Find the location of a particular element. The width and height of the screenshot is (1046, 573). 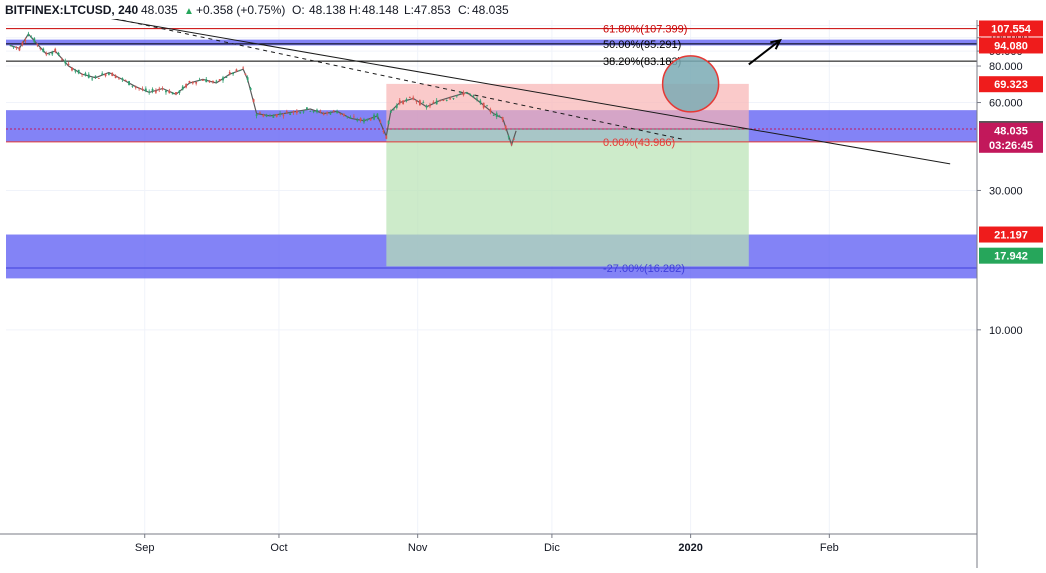

fib-label: -27.00%(16.282) is located at coordinates (644, 269).